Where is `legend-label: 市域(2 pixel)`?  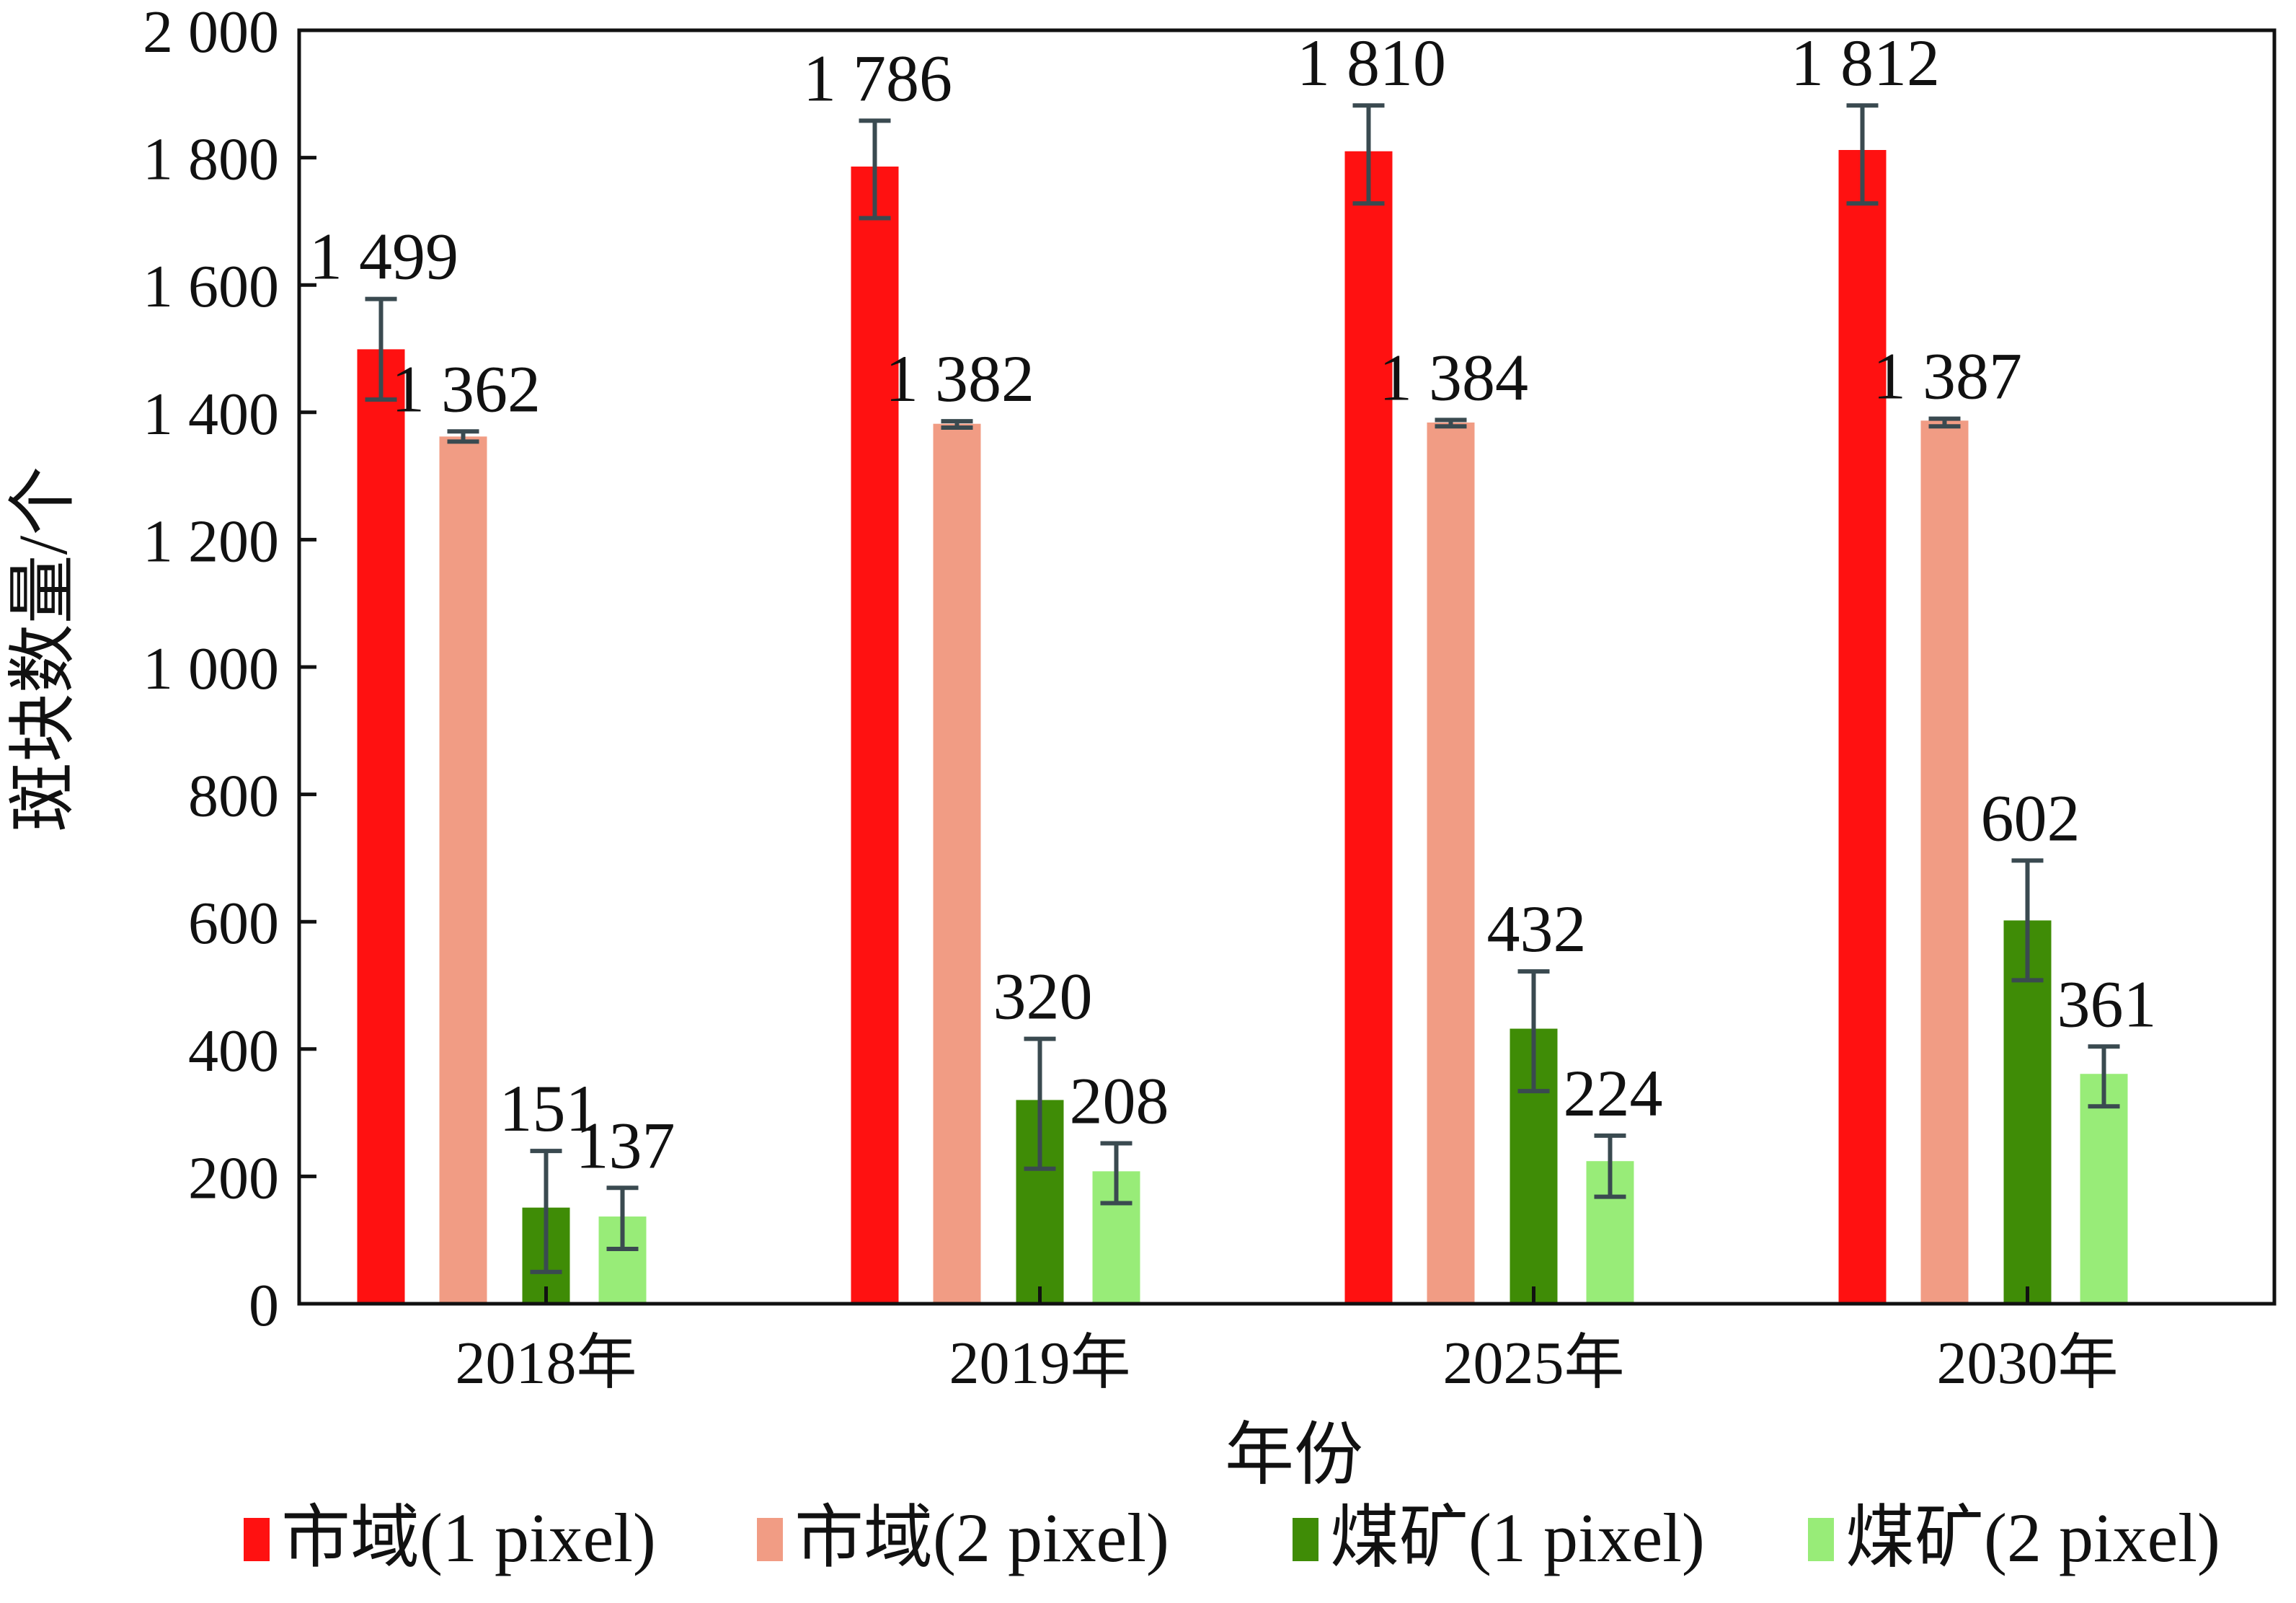 legend-label: 市域(2 pixel) is located at coordinates (981, 1537).